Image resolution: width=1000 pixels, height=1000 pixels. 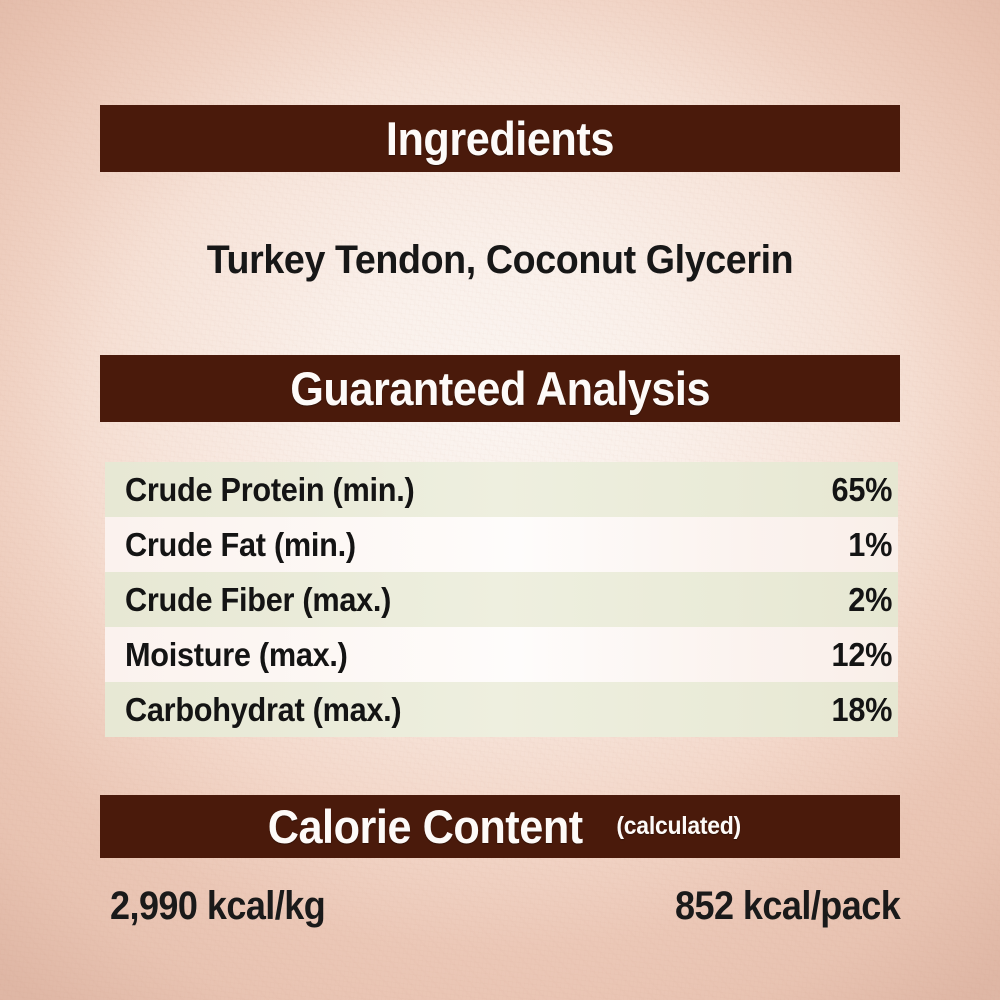 I want to click on analysis-nutrient-label: Crude Fat (min.), so click(x=240, y=544).